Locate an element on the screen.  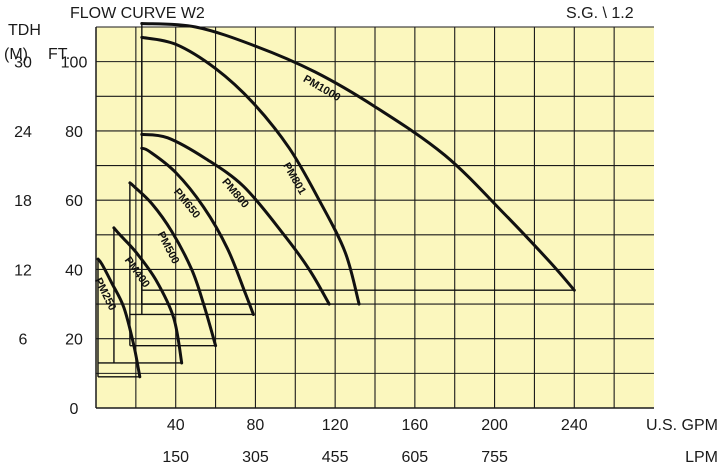
x-tick-label-gpm: 200 is located at coordinates (494, 425).